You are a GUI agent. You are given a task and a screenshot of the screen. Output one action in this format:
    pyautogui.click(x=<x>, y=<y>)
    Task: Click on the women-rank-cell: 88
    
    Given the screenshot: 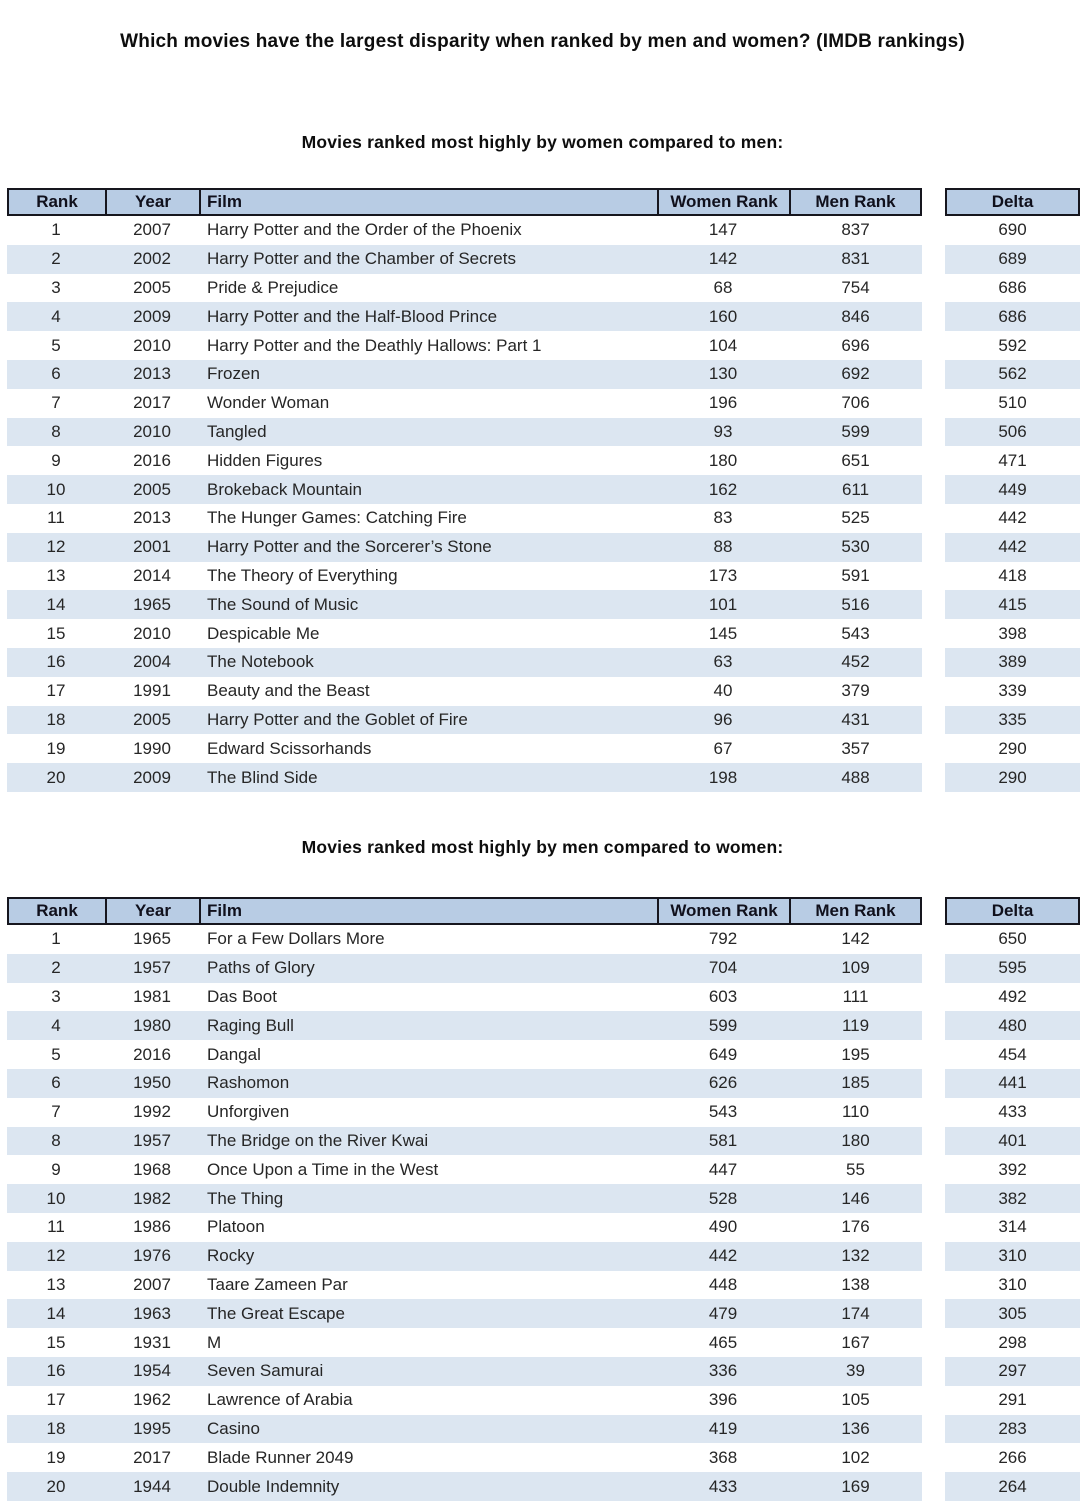 What is the action you would take?
    pyautogui.click(x=723, y=547)
    